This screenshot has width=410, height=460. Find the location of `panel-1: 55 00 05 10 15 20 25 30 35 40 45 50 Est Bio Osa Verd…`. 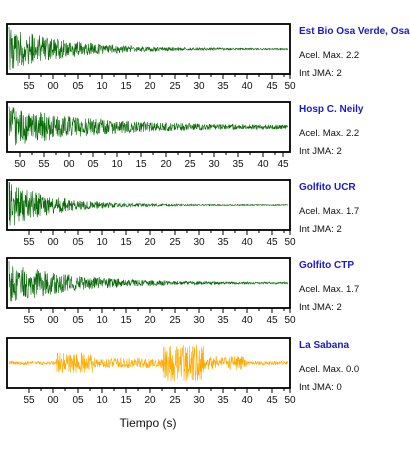

panel-1: 55 00 05 10 15 20 25 30 35 40 45 50 Est Bio Osa Verd… is located at coordinates (208, 57).